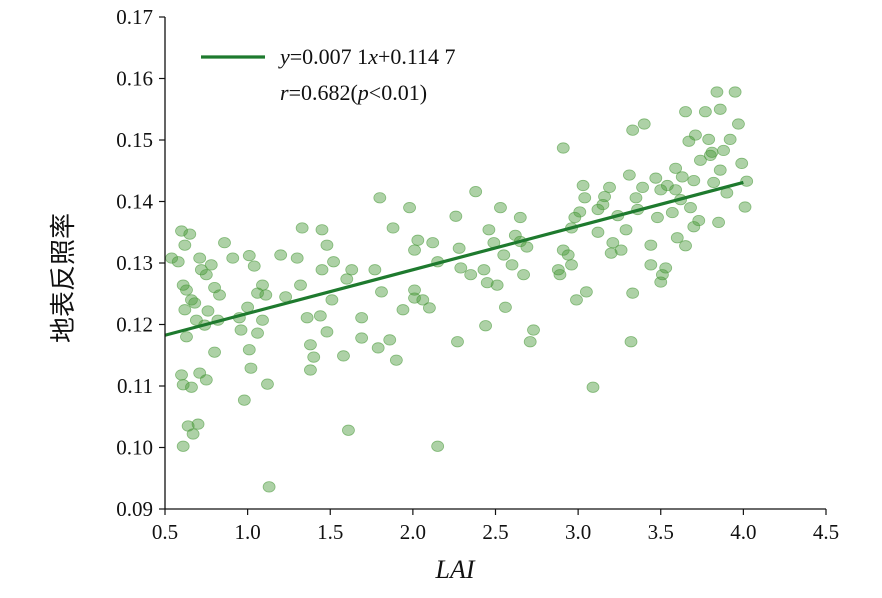 Image resolution: width=882 pixels, height=598 pixels. Describe the element at coordinates (743, 532) in the screenshot. I see `x-tick-label: 4.0` at that location.